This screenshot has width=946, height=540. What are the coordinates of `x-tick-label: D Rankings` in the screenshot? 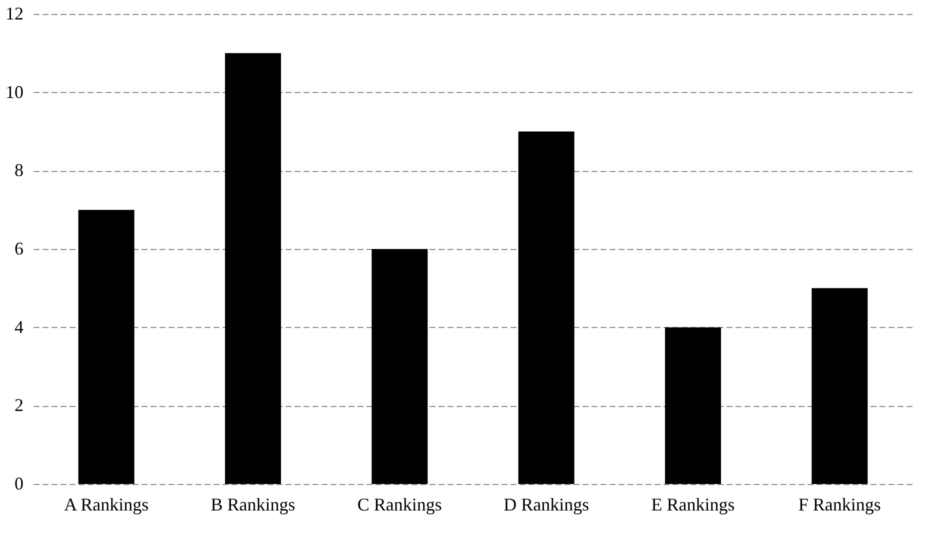 It's located at (547, 504).